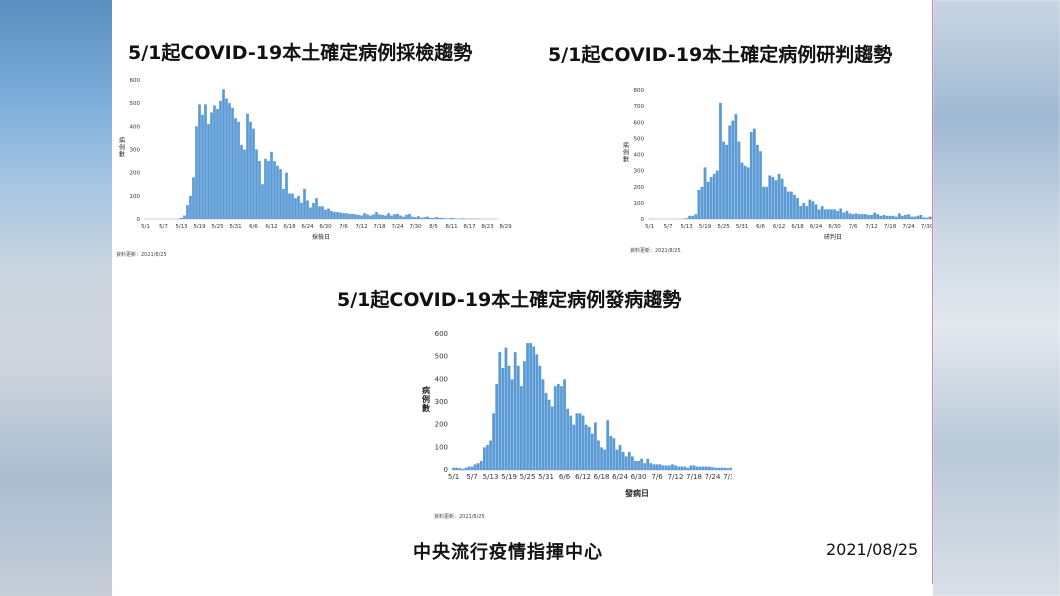 This screenshot has height=596, width=1060. What do you see at coordinates (779, 227) in the screenshot?
I see `x-tick-label: 6/12` at bounding box center [779, 227].